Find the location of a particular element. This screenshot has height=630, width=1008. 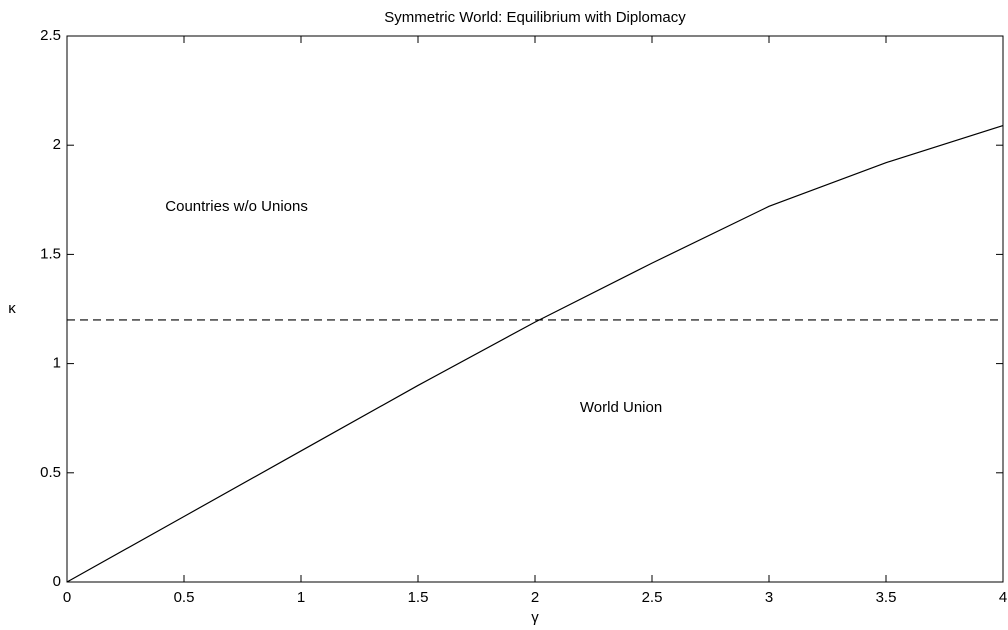

y-tick-label: 1 is located at coordinates (57, 363).